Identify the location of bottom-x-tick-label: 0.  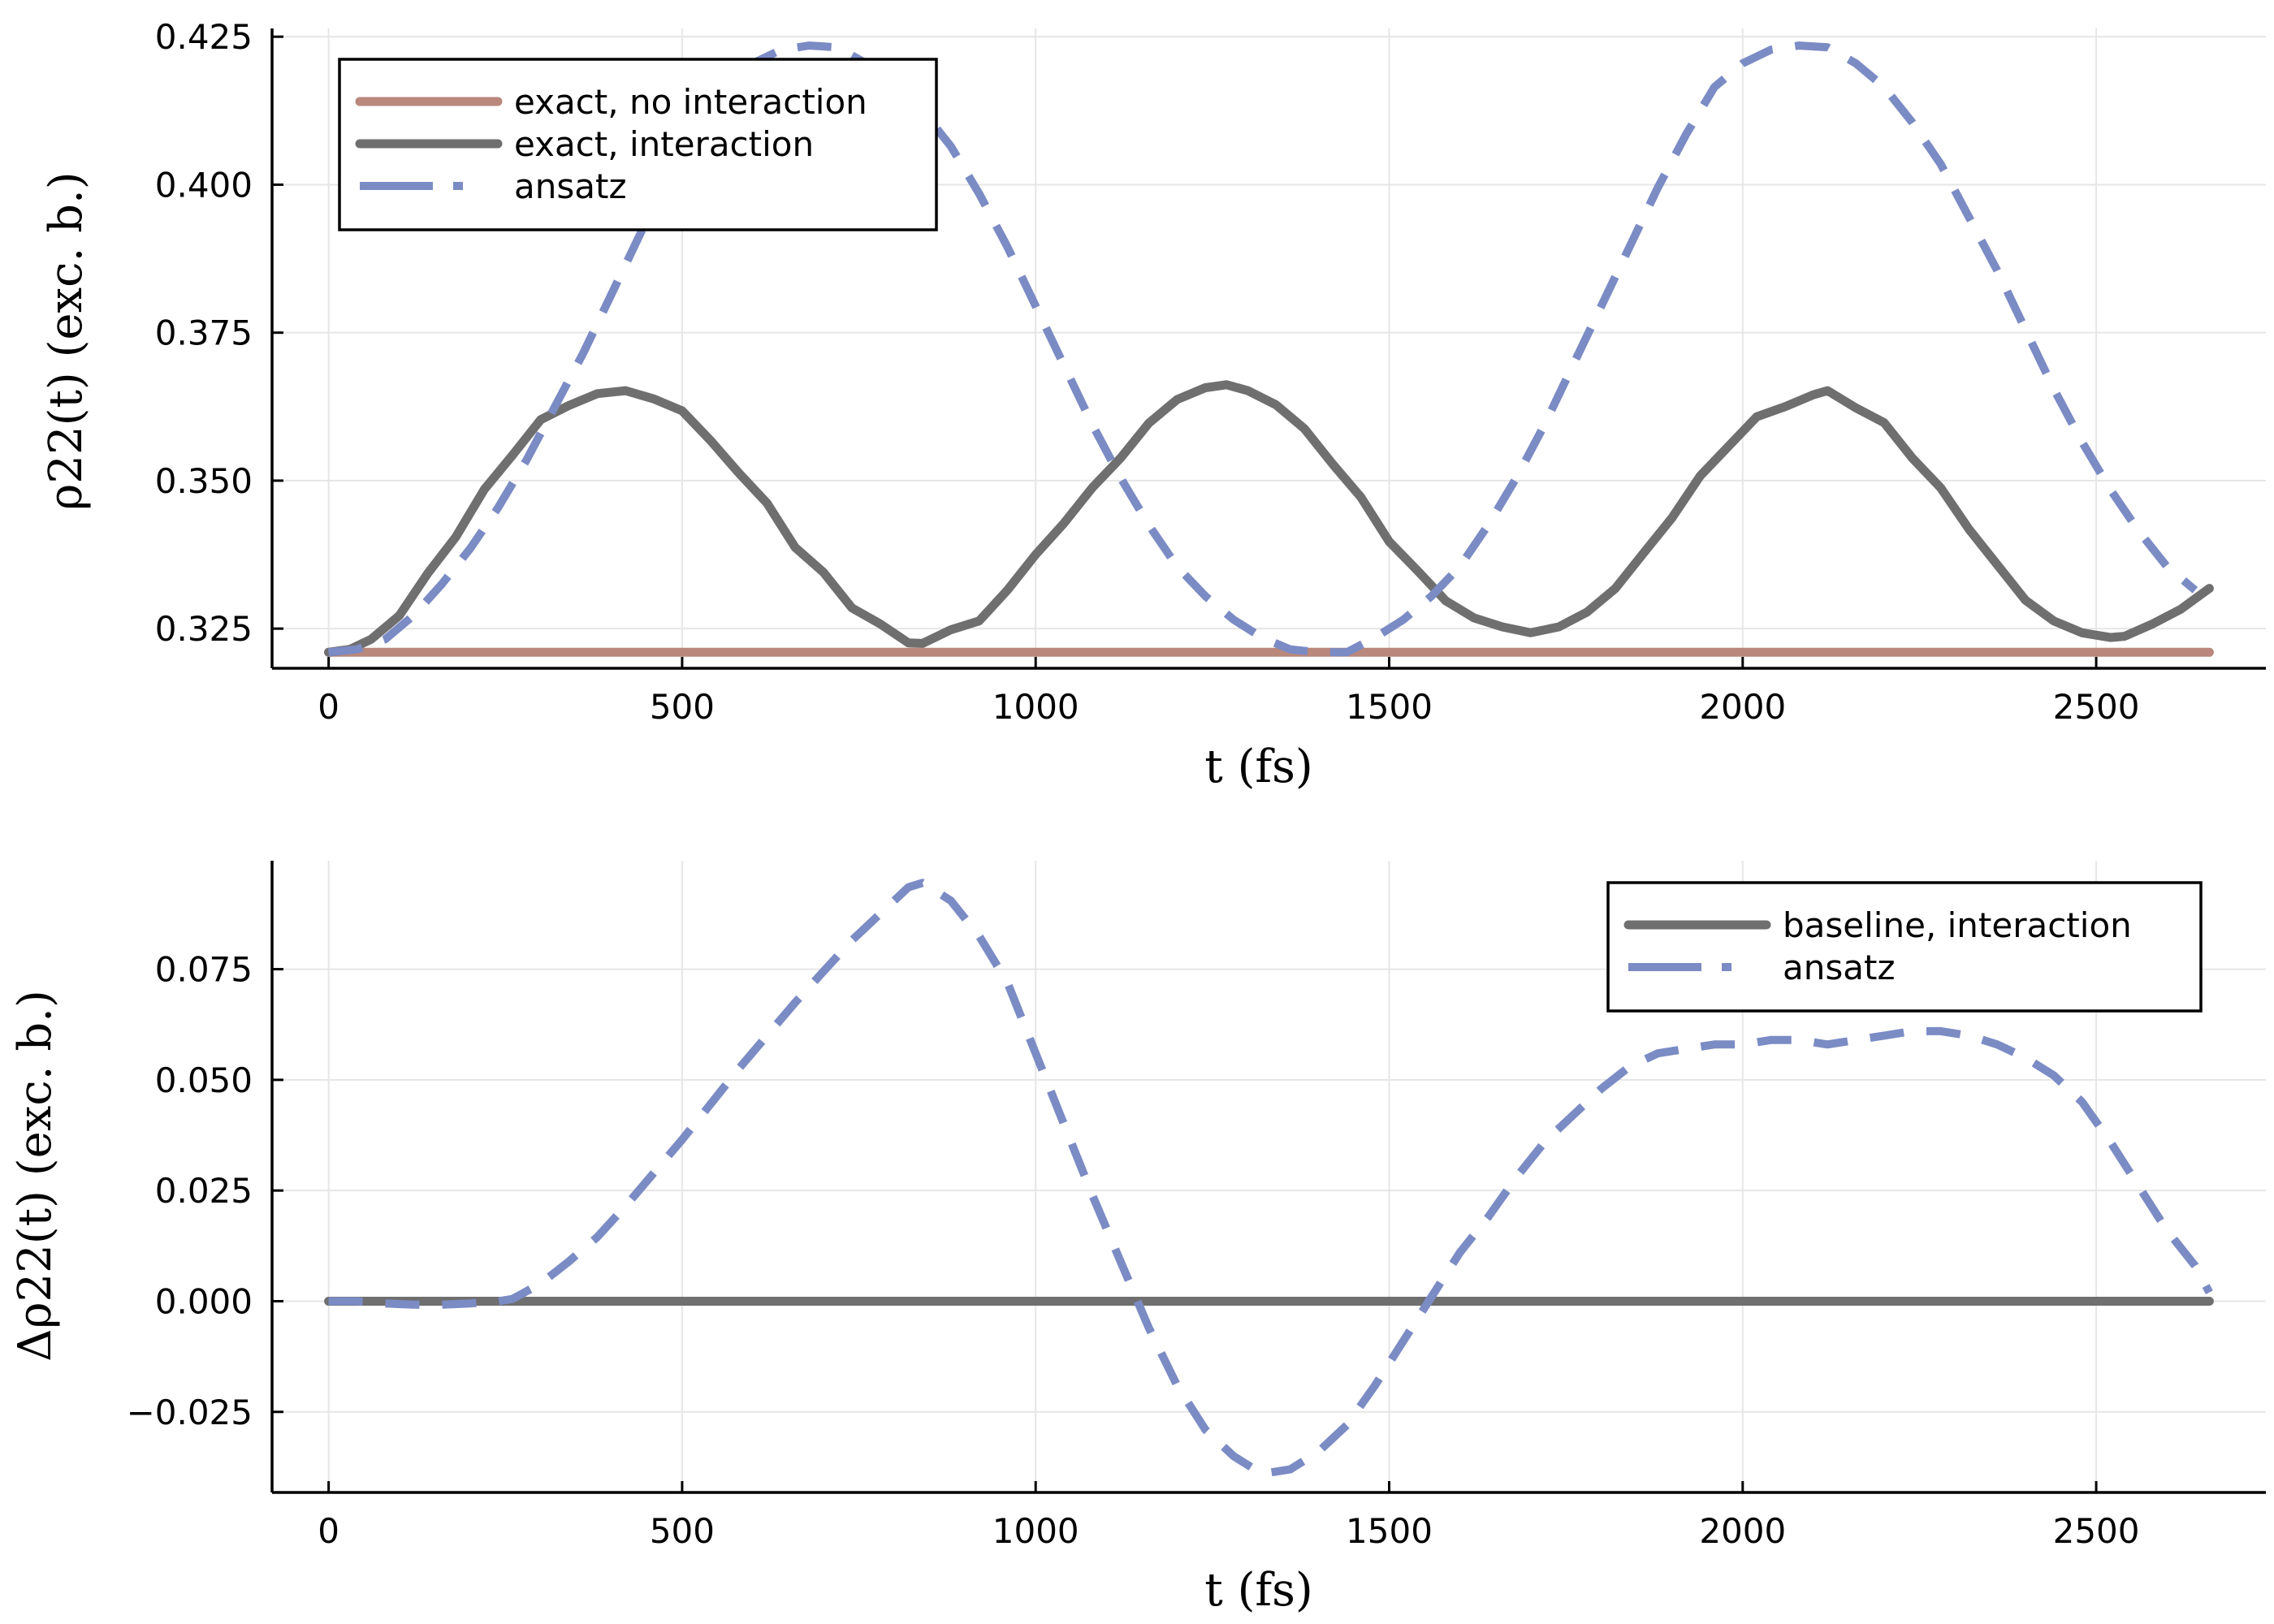
(329, 1531).